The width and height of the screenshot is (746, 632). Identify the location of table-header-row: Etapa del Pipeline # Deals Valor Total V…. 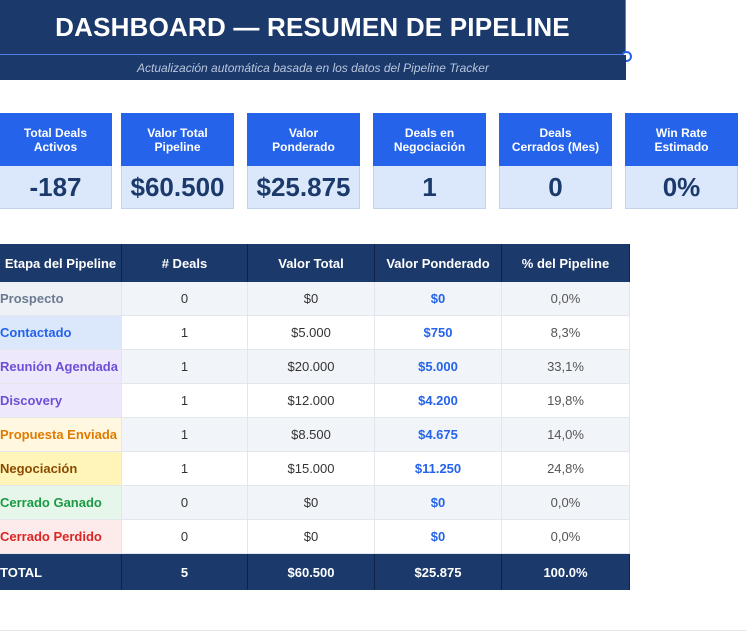
(315, 263).